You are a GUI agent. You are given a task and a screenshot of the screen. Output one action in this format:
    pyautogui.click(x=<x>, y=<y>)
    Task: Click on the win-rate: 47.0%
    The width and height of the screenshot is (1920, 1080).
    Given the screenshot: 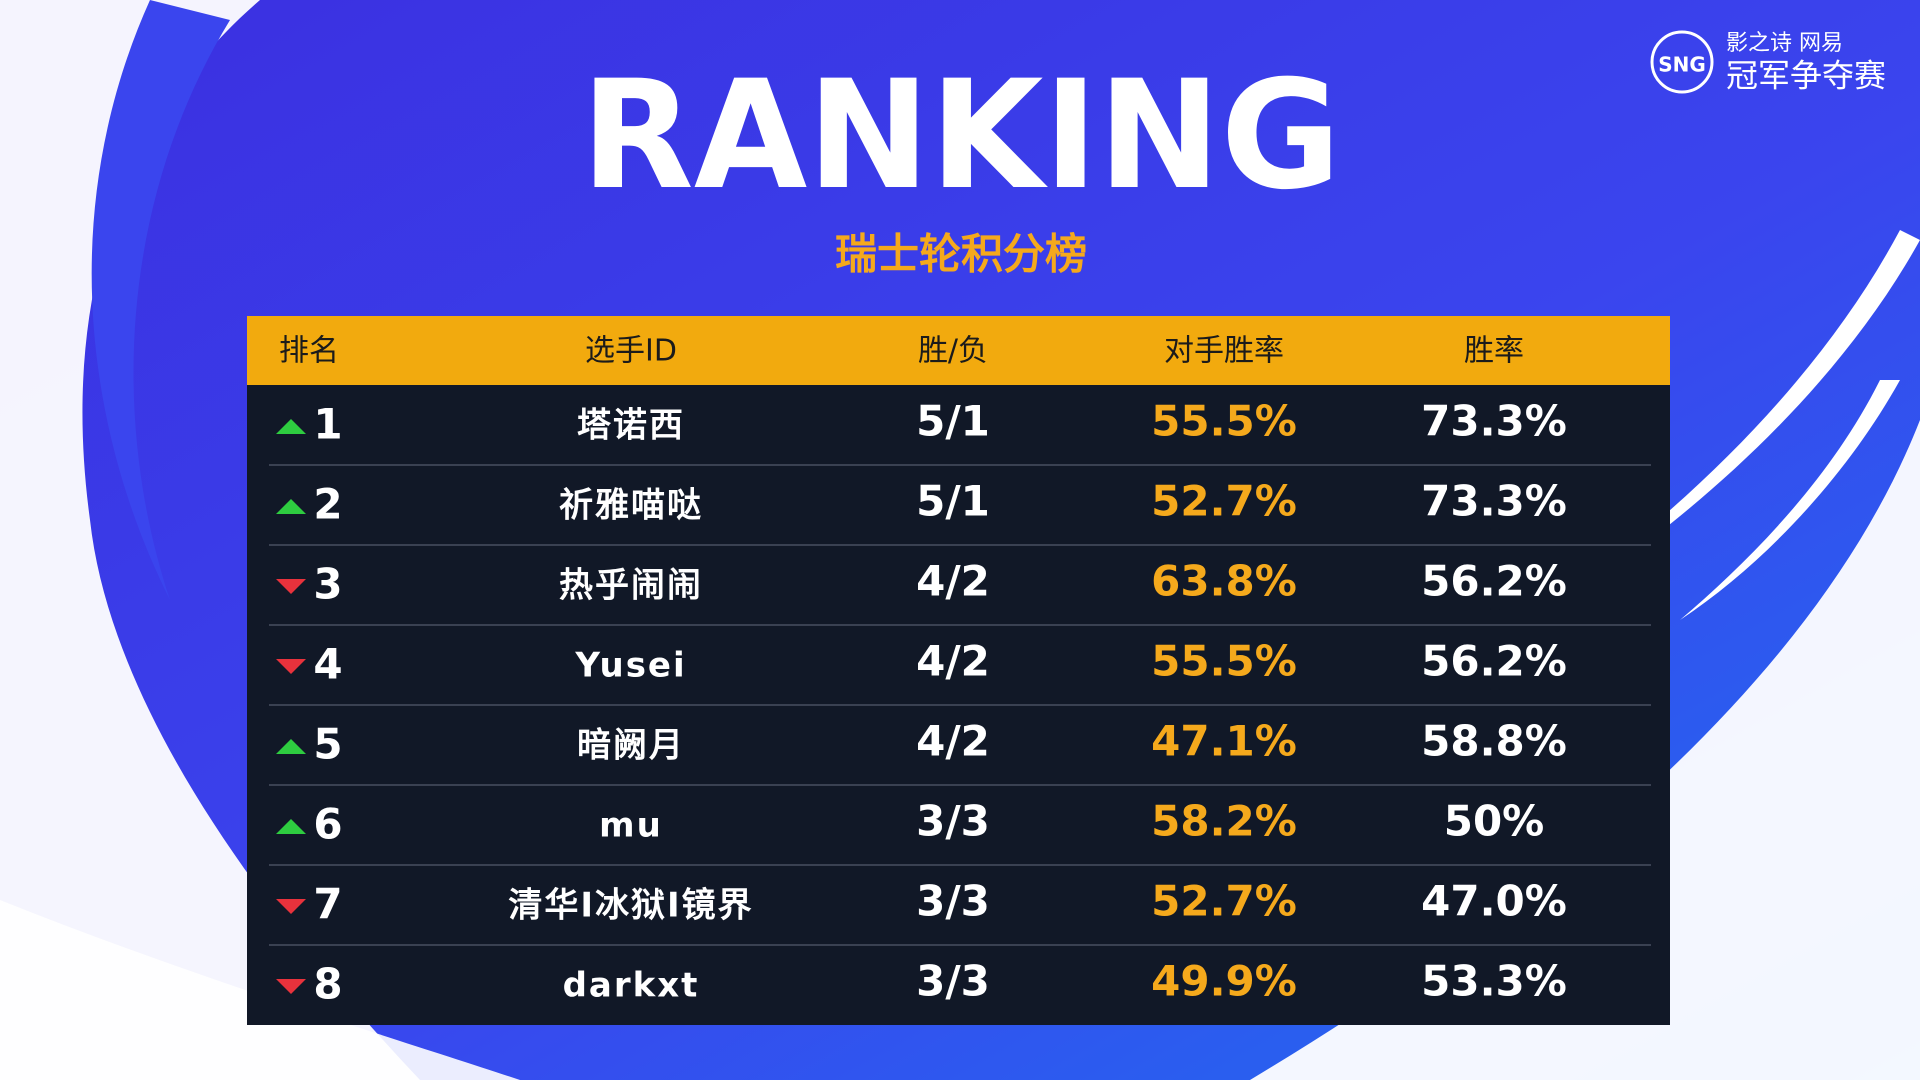 What is the action you would take?
    pyautogui.click(x=1494, y=901)
    